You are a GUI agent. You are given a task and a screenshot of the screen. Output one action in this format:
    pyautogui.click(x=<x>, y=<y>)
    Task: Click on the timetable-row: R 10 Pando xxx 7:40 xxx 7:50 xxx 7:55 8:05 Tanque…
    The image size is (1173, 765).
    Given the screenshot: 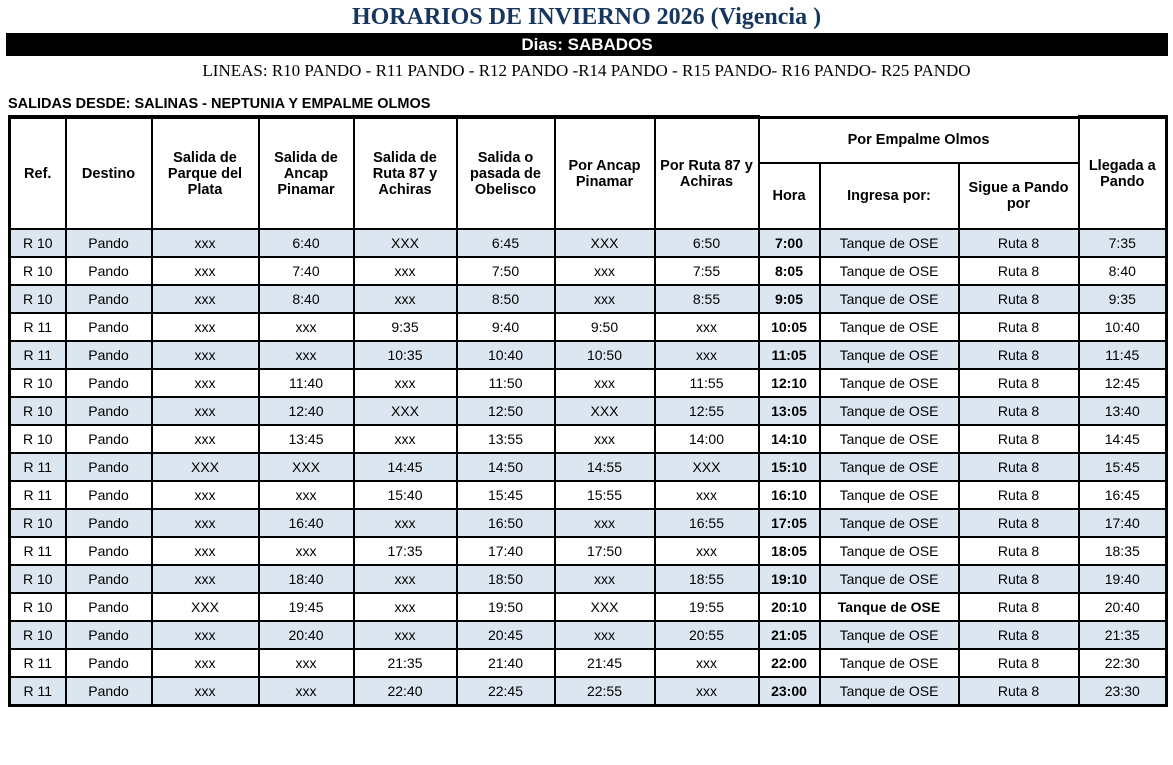 What is the action you would take?
    pyautogui.click(x=588, y=271)
    